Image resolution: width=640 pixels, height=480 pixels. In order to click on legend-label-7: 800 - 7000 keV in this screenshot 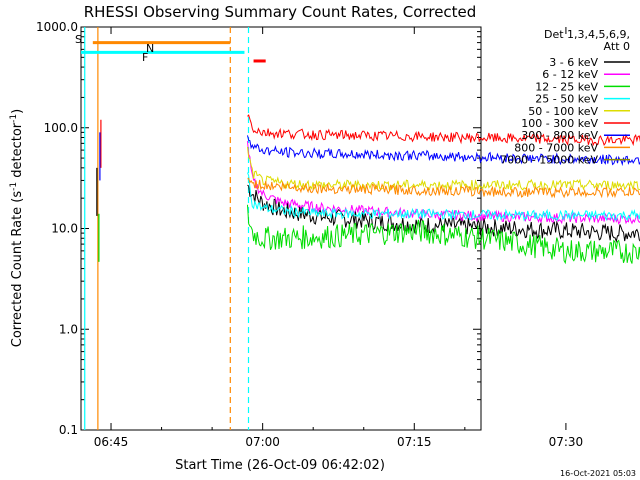, I will do `click(556, 147)`.